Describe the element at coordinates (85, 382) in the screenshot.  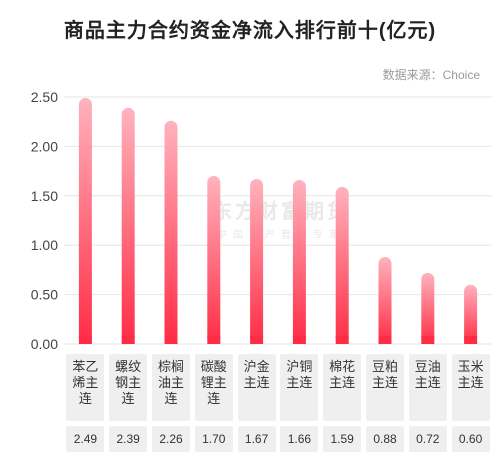
I see `category-label: 苯乙烯主连` at that location.